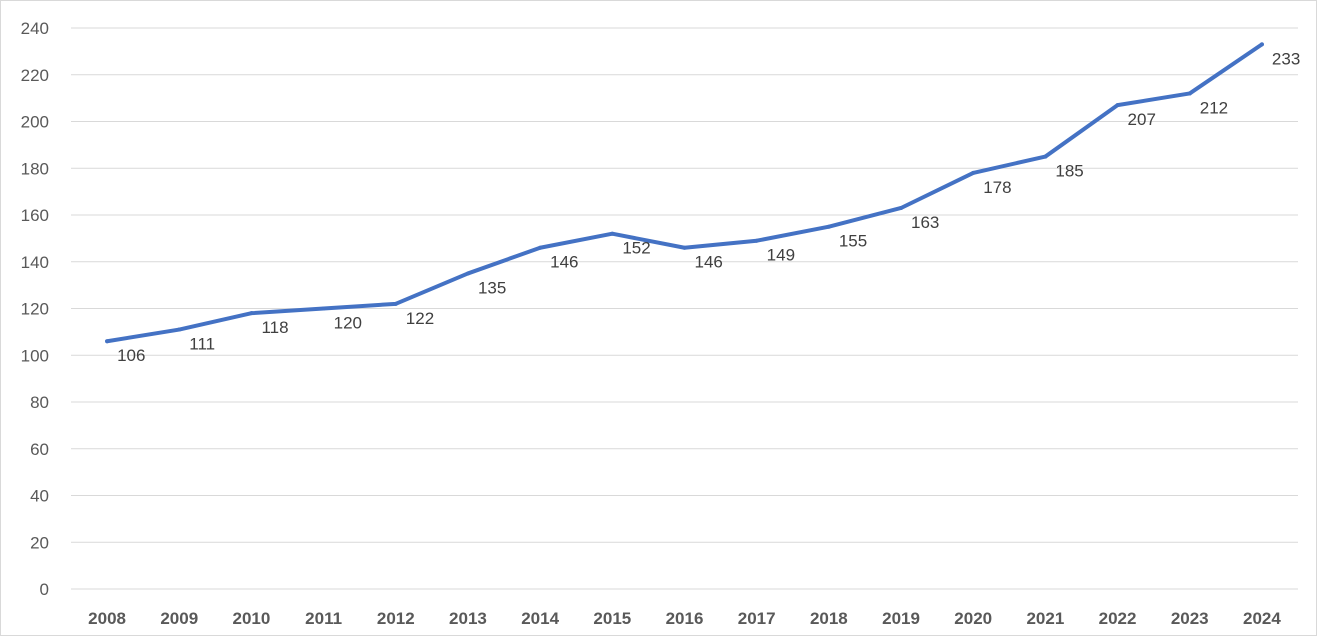 The width and height of the screenshot is (1318, 638). What do you see at coordinates (35, 355) in the screenshot?
I see `y-tick-label: 100` at bounding box center [35, 355].